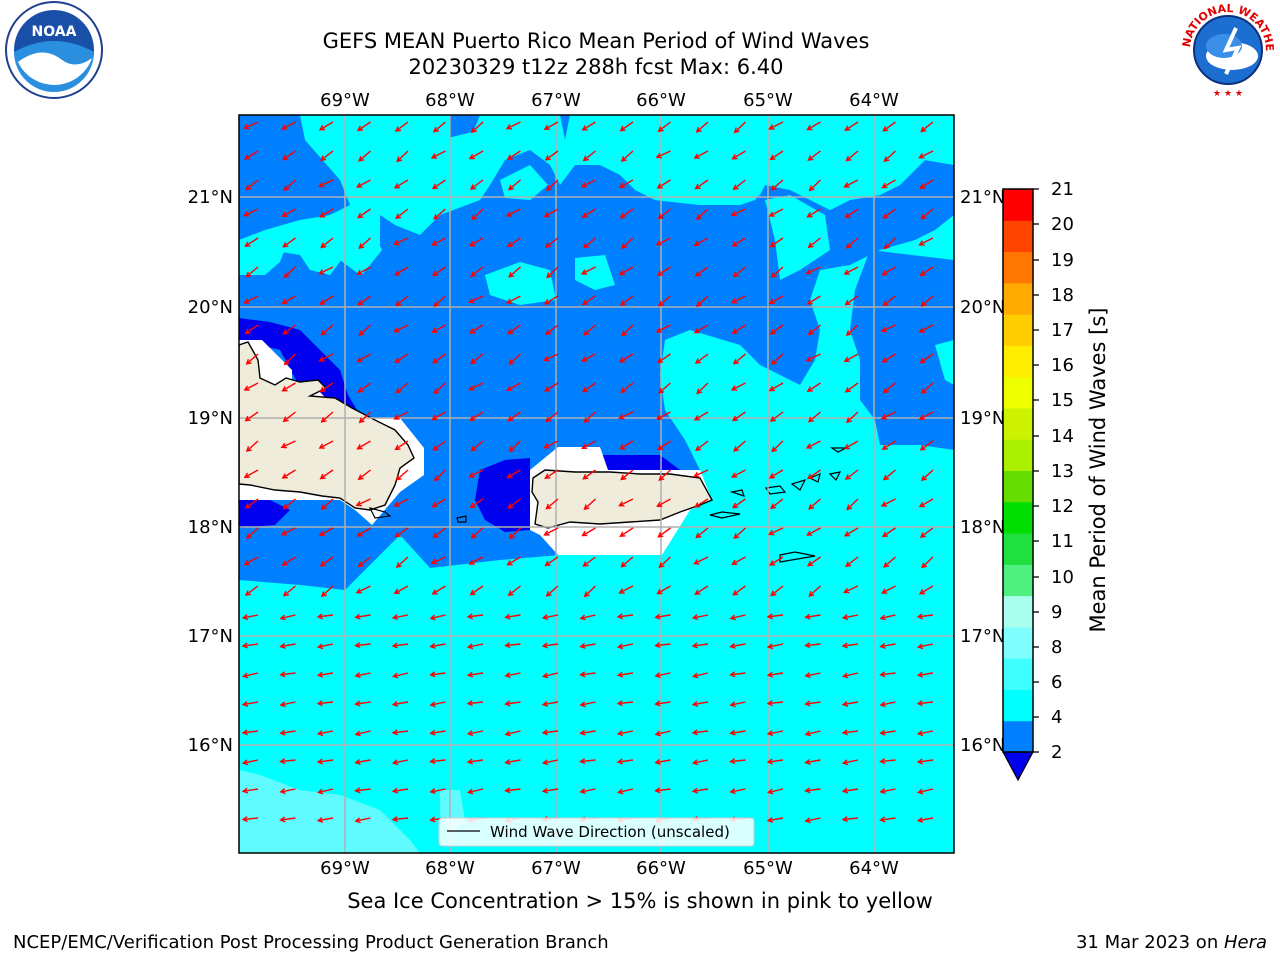 This screenshot has height=960, width=1280. What do you see at coordinates (327, 426) in the screenshot?
I see `land-hispaniola` at bounding box center [327, 426].